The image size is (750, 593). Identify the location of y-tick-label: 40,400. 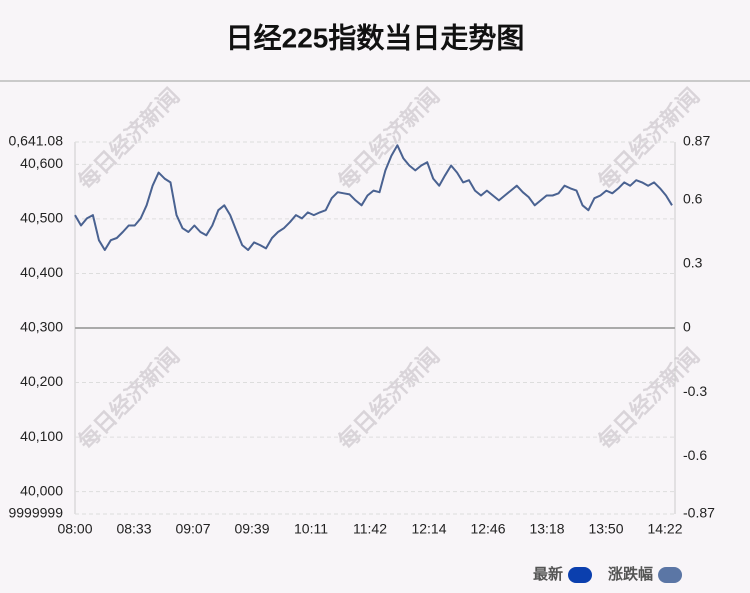
(41, 272).